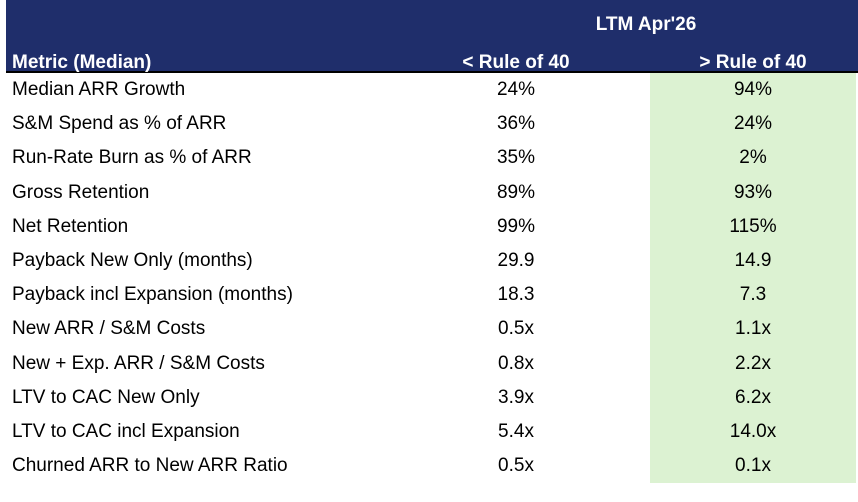  What do you see at coordinates (432, 397) in the screenshot?
I see `table-row: LTV to CAC New Only 3.9x 6.2x` at bounding box center [432, 397].